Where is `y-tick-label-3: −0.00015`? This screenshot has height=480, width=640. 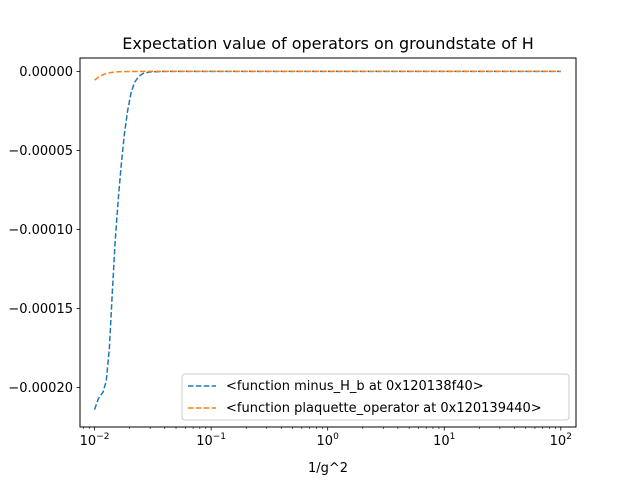
y-tick-label-3: −0.00015 is located at coordinates (40, 309).